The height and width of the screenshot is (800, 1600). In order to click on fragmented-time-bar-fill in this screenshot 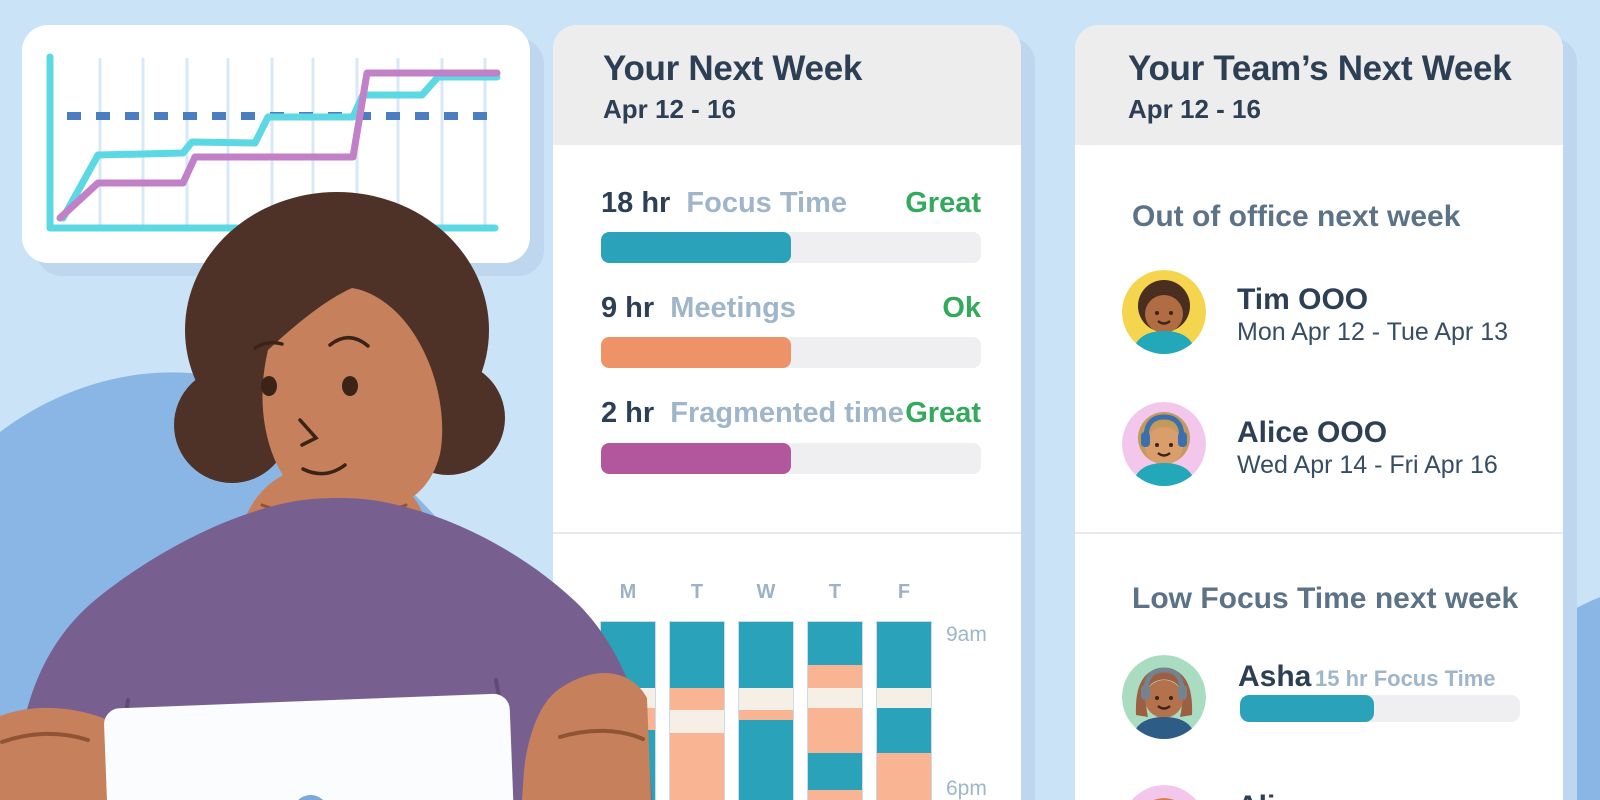, I will do `click(696, 458)`.